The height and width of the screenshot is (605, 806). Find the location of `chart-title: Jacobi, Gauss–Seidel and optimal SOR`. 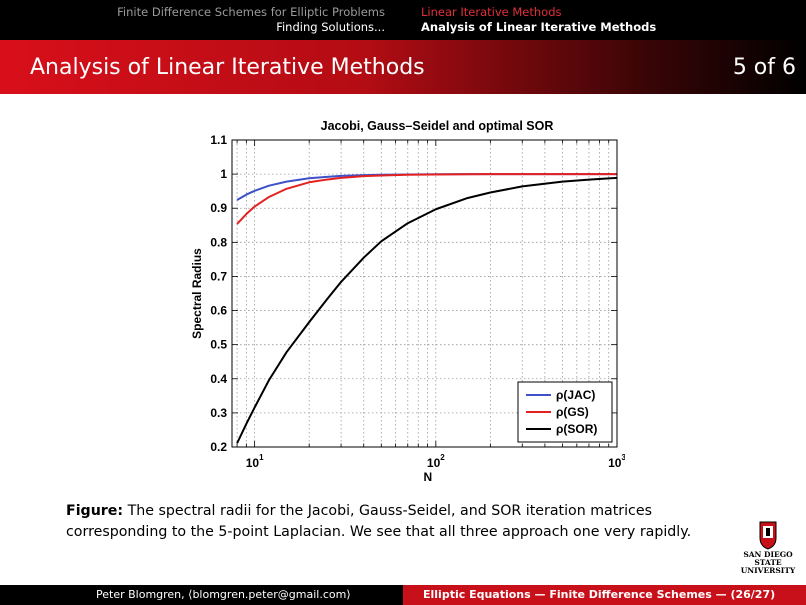

chart-title: Jacobi, Gauss–Seidel and optimal SOR is located at coordinates (437, 126).